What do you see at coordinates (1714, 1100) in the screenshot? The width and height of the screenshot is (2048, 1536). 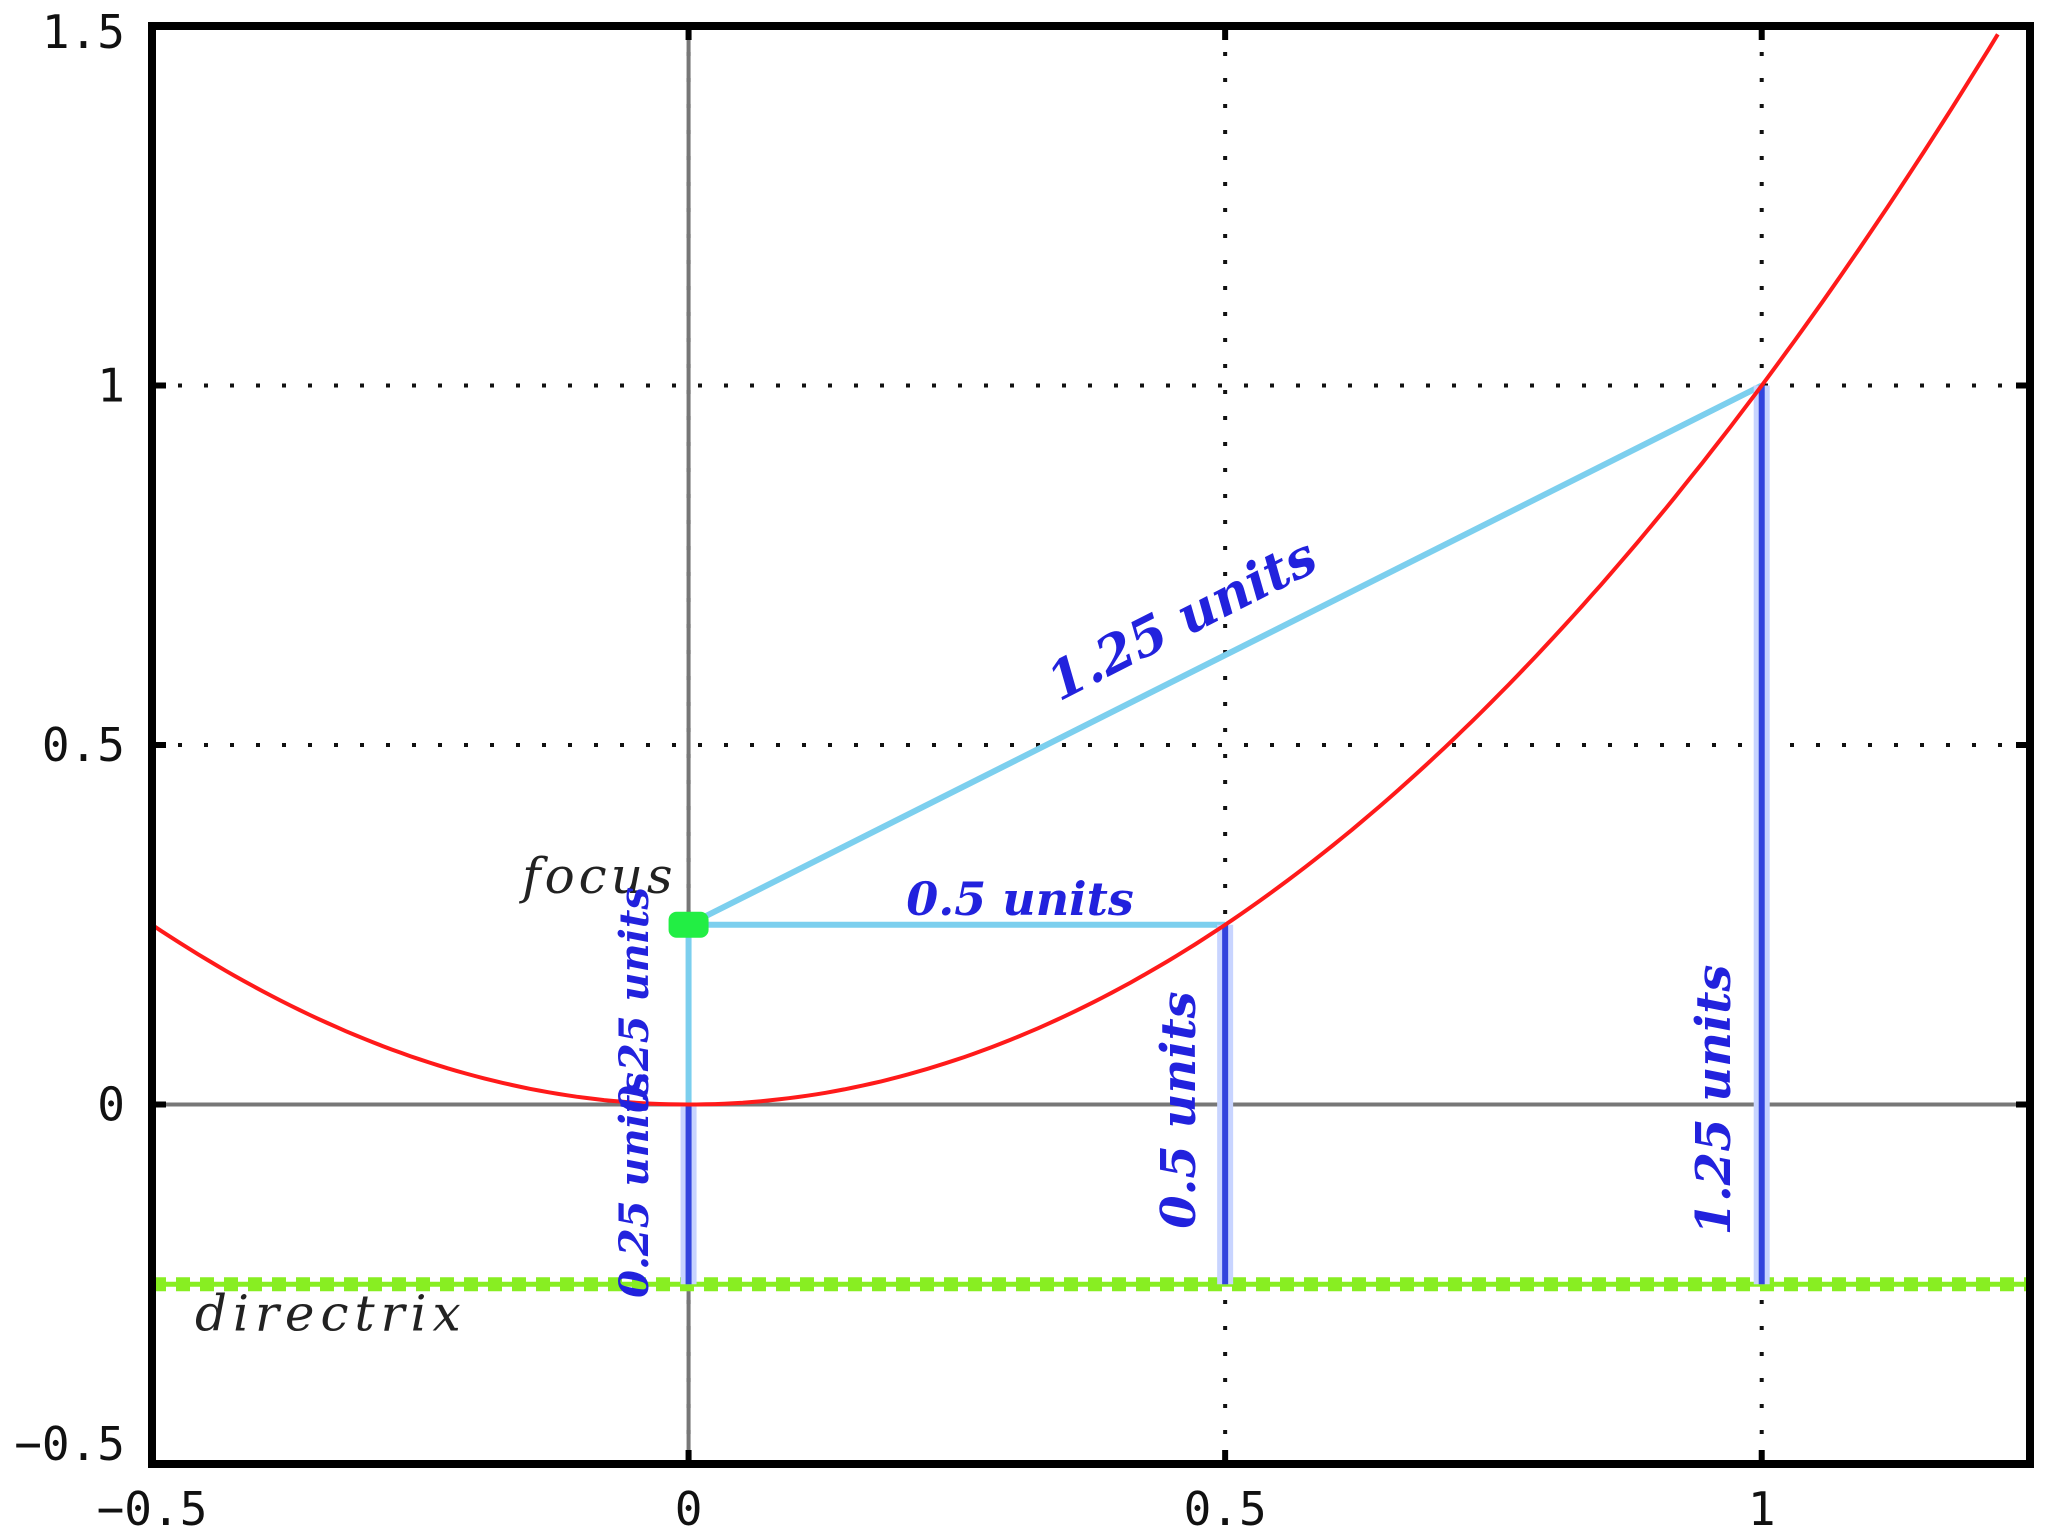 I see `label-1-25-units-vertical: 1.25 units` at bounding box center [1714, 1100].